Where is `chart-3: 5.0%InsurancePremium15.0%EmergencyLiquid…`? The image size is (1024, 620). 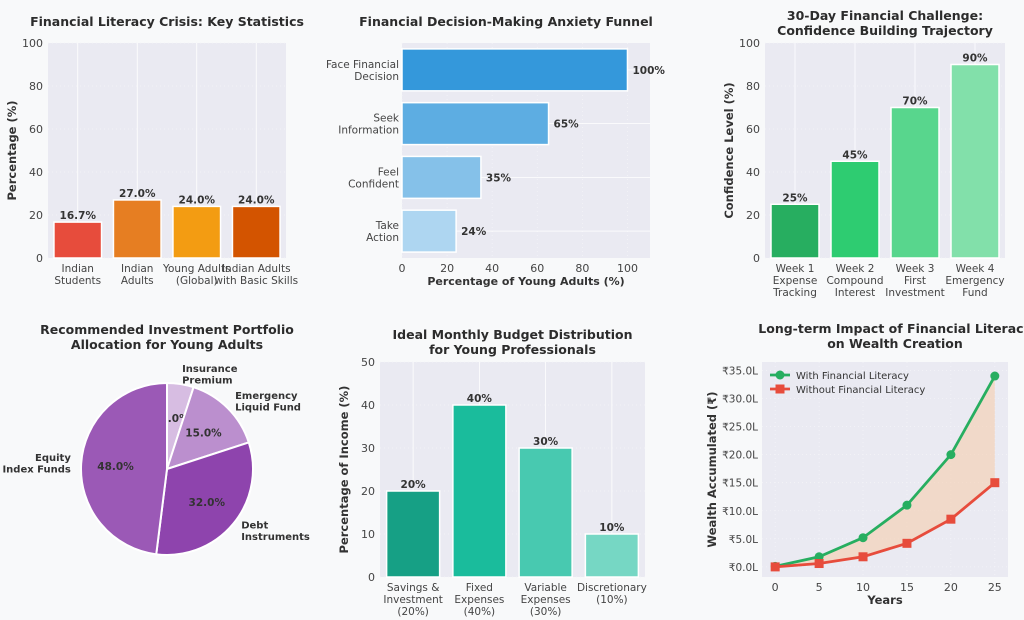
chart-3: 5.0%InsurancePremium15.0%EmergencyLiquid… is located at coordinates (156, 439).